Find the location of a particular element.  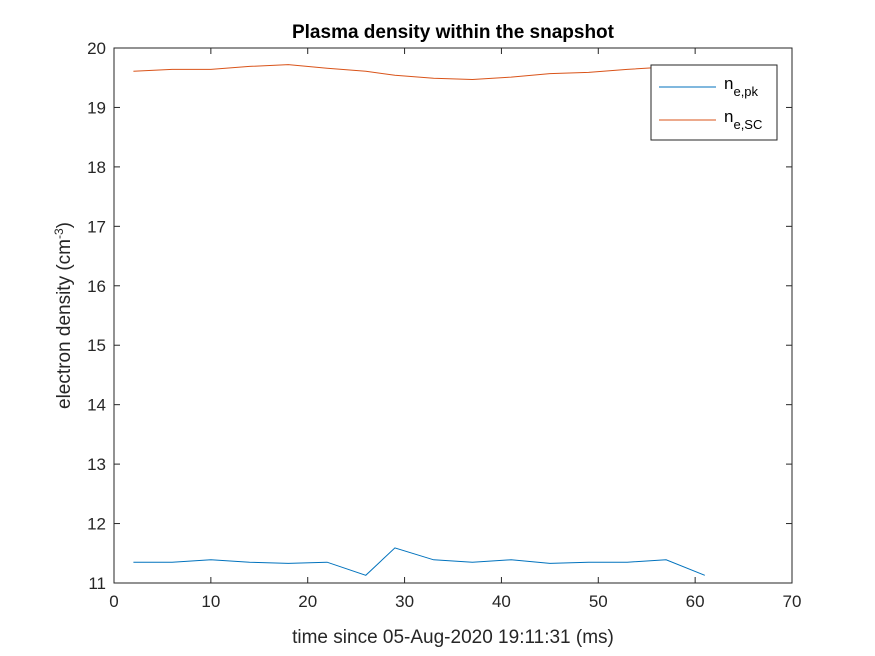

legend-box is located at coordinates (714, 102).